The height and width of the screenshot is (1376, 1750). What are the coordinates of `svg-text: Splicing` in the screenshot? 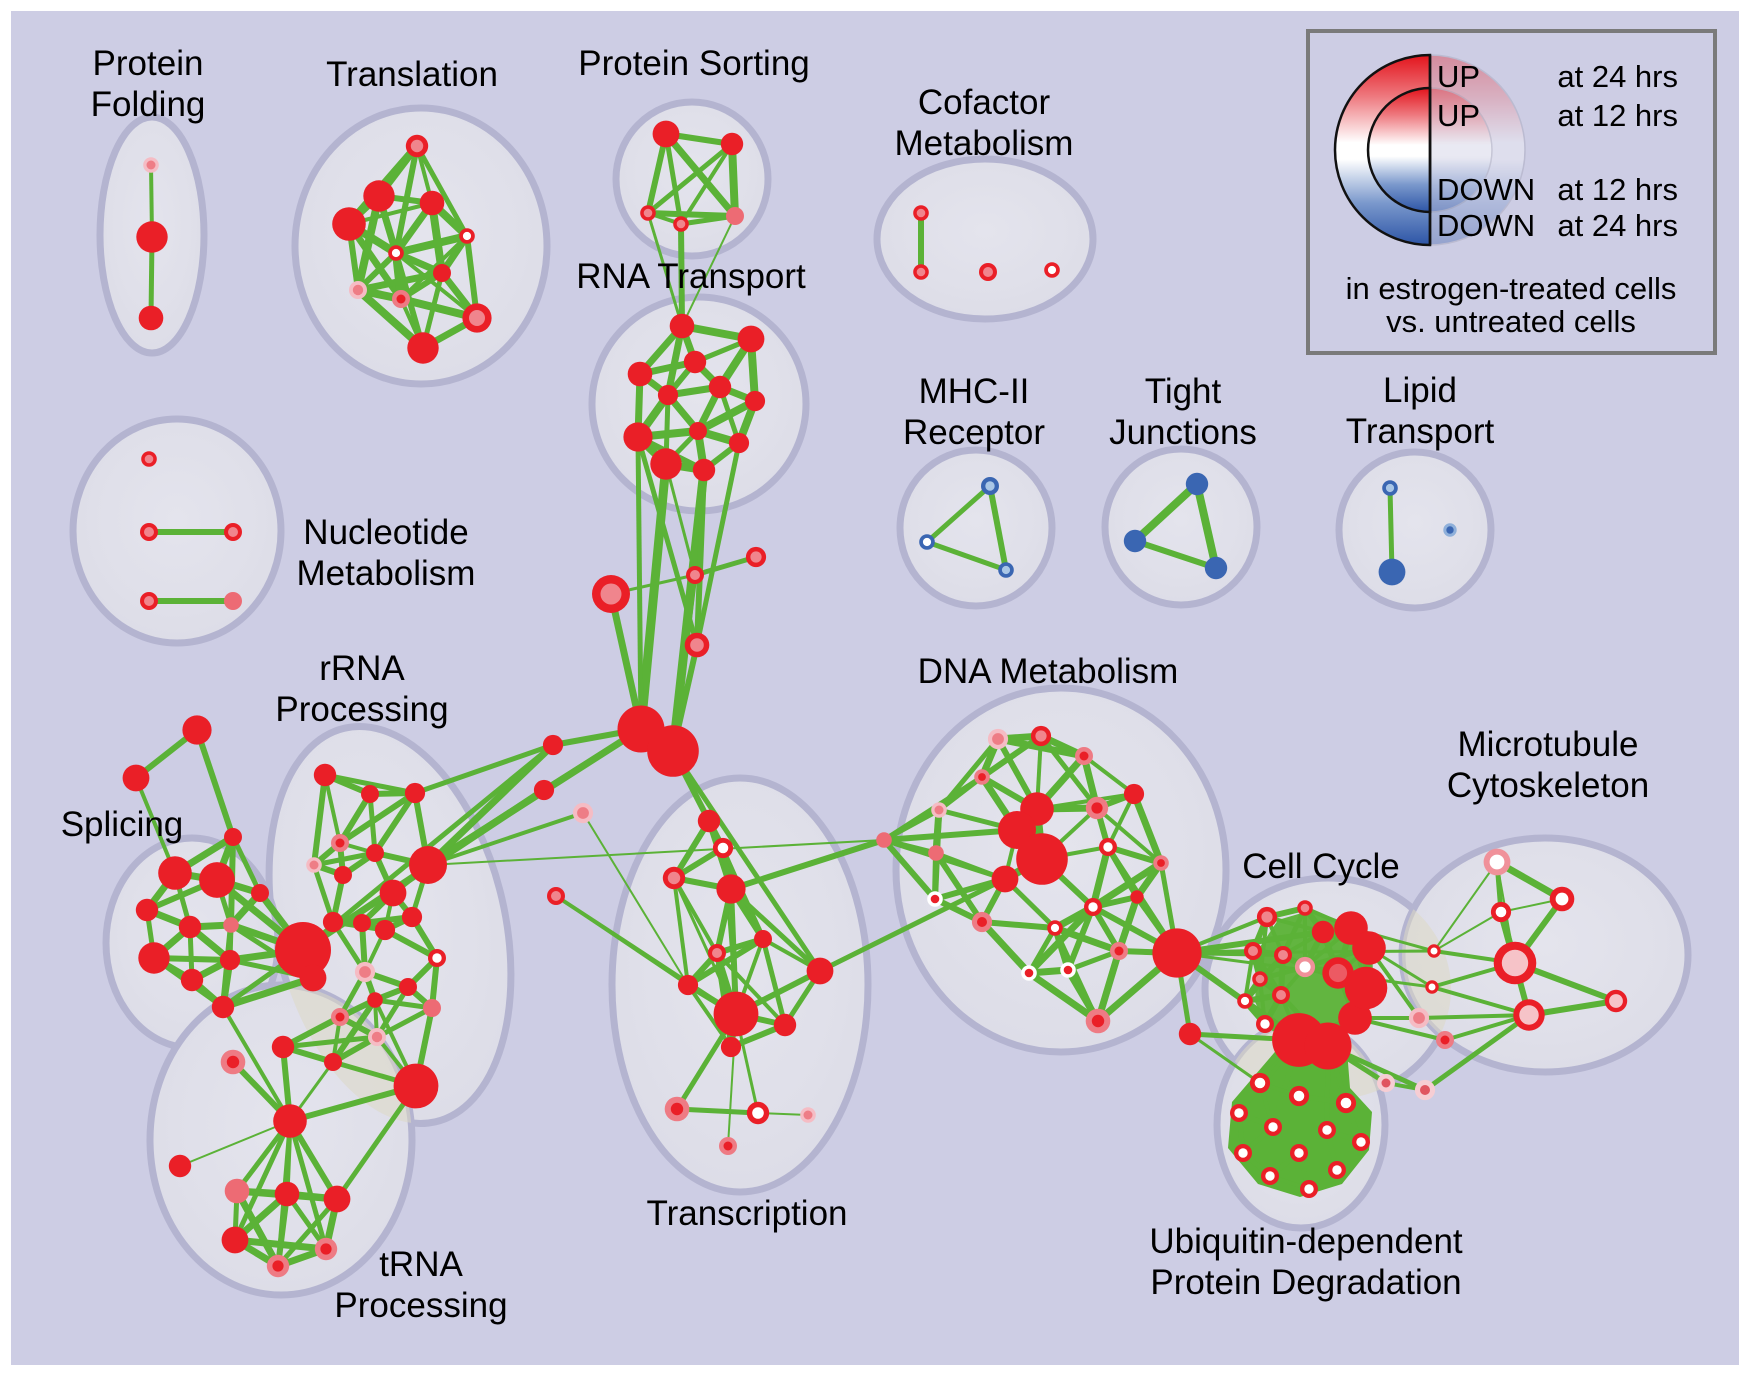 It's located at (122, 824).